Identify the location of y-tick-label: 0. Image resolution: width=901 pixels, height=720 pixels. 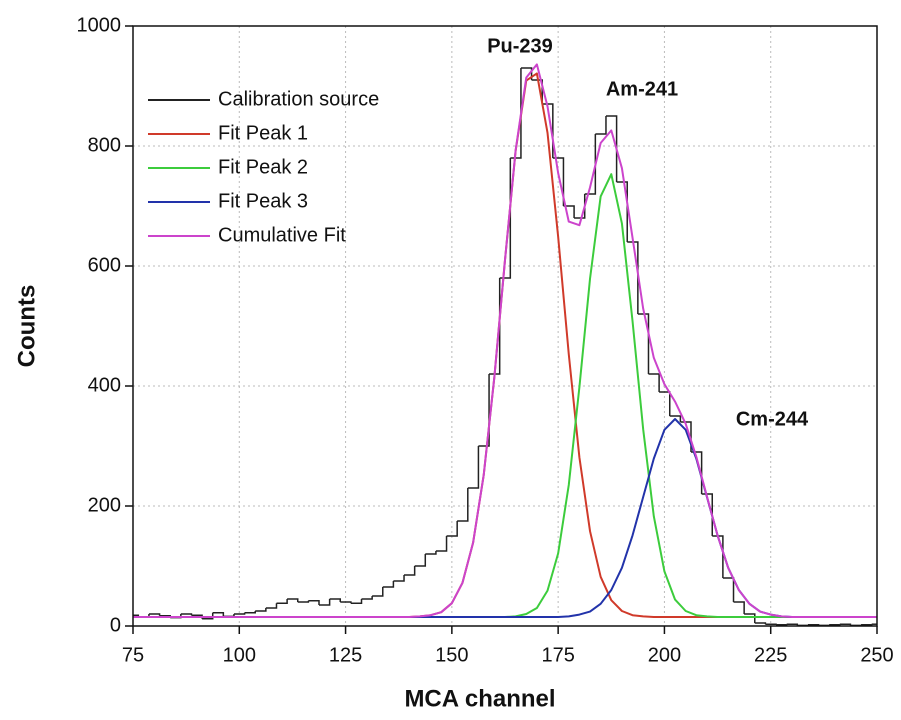
(115, 625).